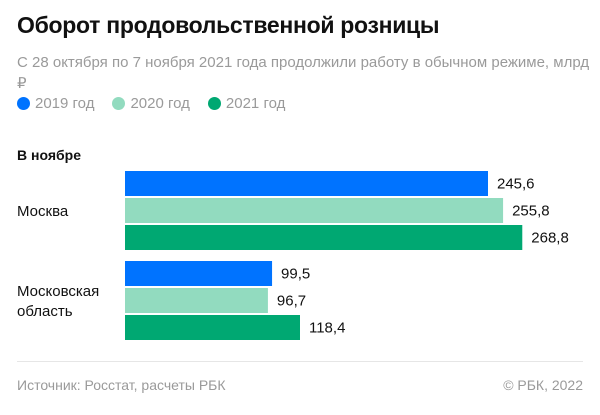 Image resolution: width=600 pixels, height=415 pixels. I want to click on legend-item-2020: 2020 год, so click(151, 103).